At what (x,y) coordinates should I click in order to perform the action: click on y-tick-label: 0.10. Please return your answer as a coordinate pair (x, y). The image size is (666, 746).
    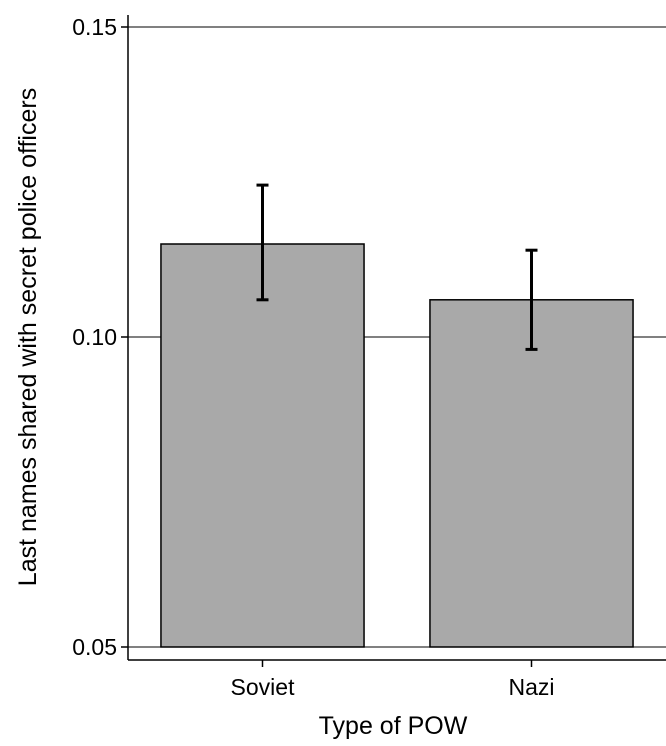
    Looking at the image, I should click on (94, 337).